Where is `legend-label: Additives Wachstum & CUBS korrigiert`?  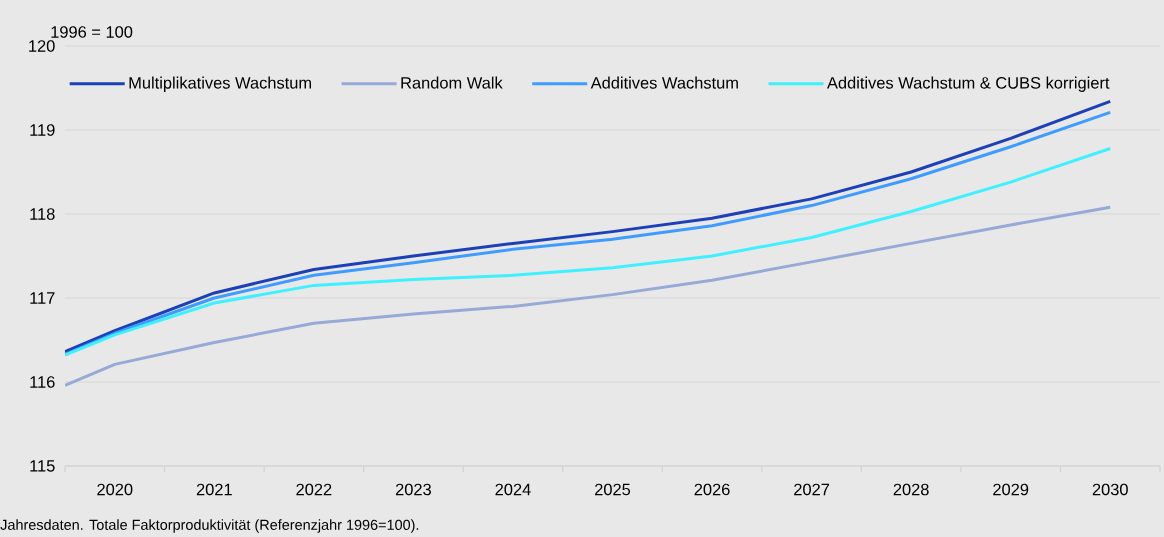
legend-label: Additives Wachstum & CUBS korrigiert is located at coordinates (968, 84).